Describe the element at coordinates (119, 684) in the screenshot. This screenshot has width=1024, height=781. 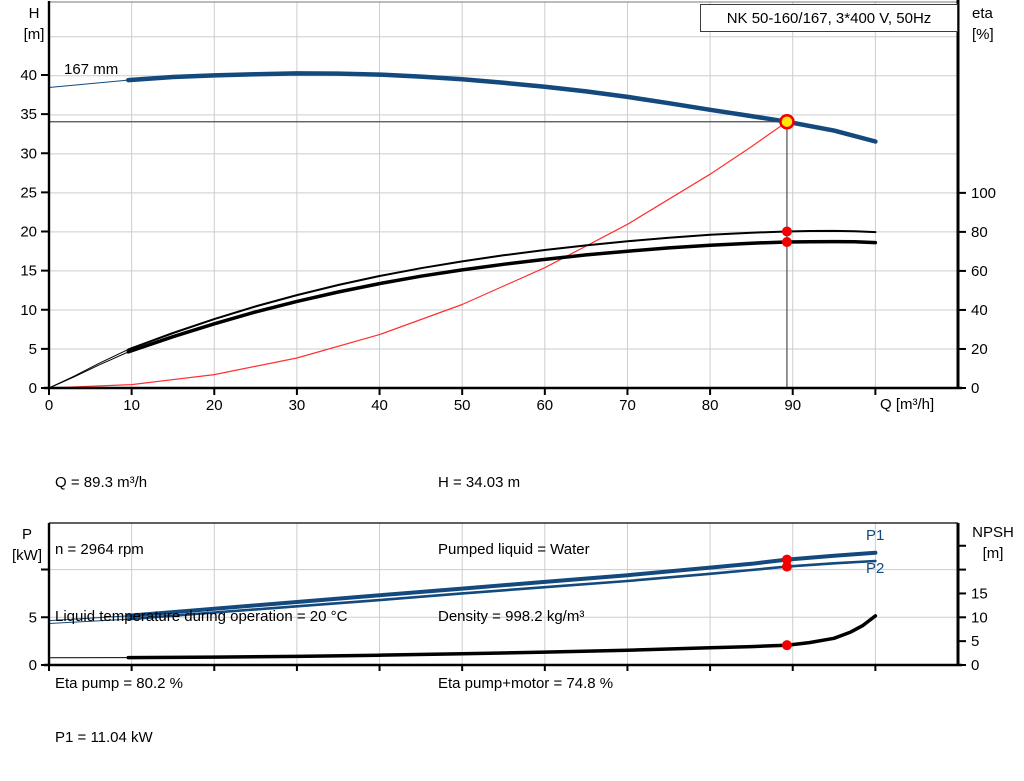
I see `info-line-eta-pump: Eta pump = 80.2 %` at that location.